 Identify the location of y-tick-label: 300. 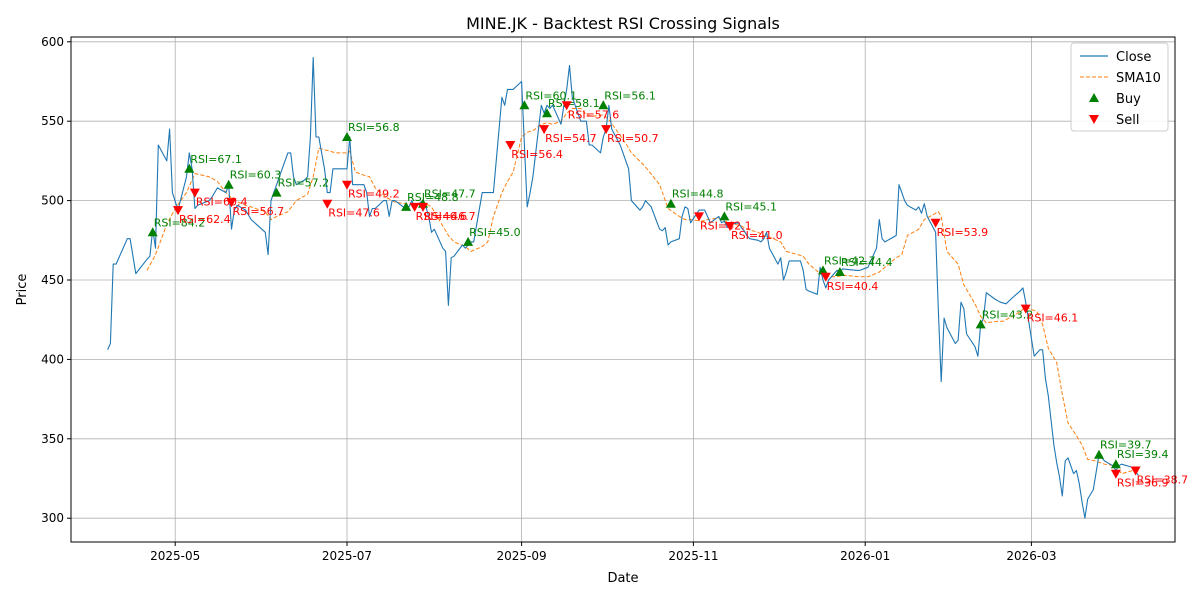
(52, 518).